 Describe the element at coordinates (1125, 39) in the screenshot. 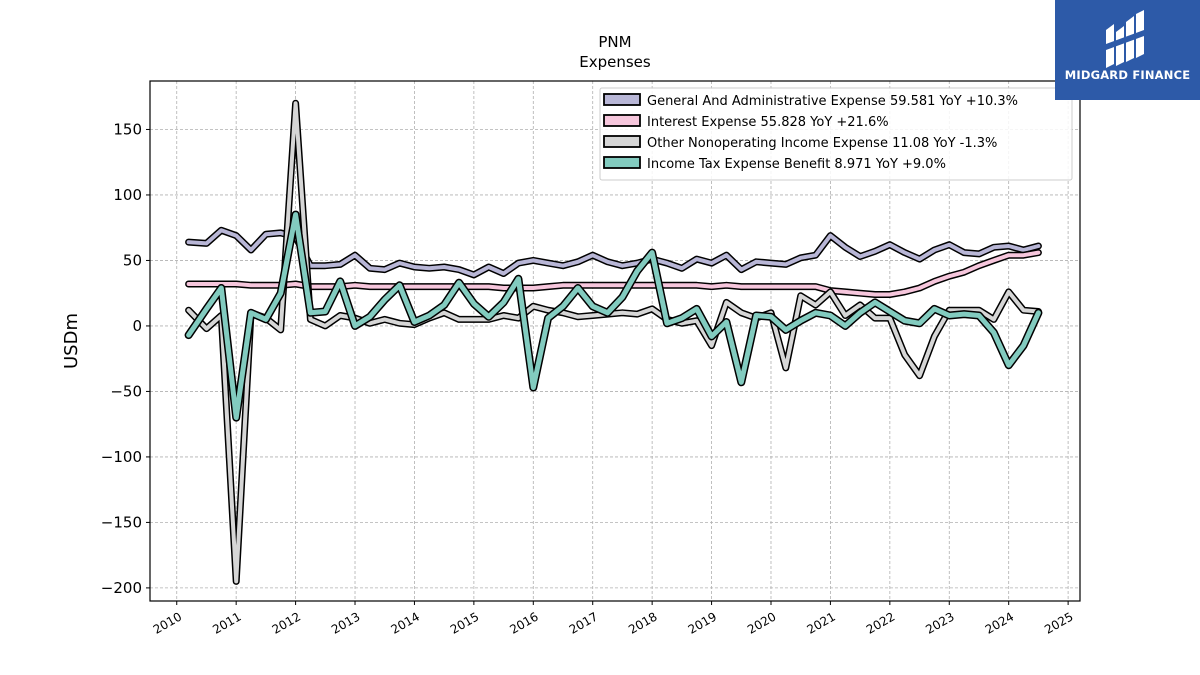

I see `midgard-logo-icon` at that location.